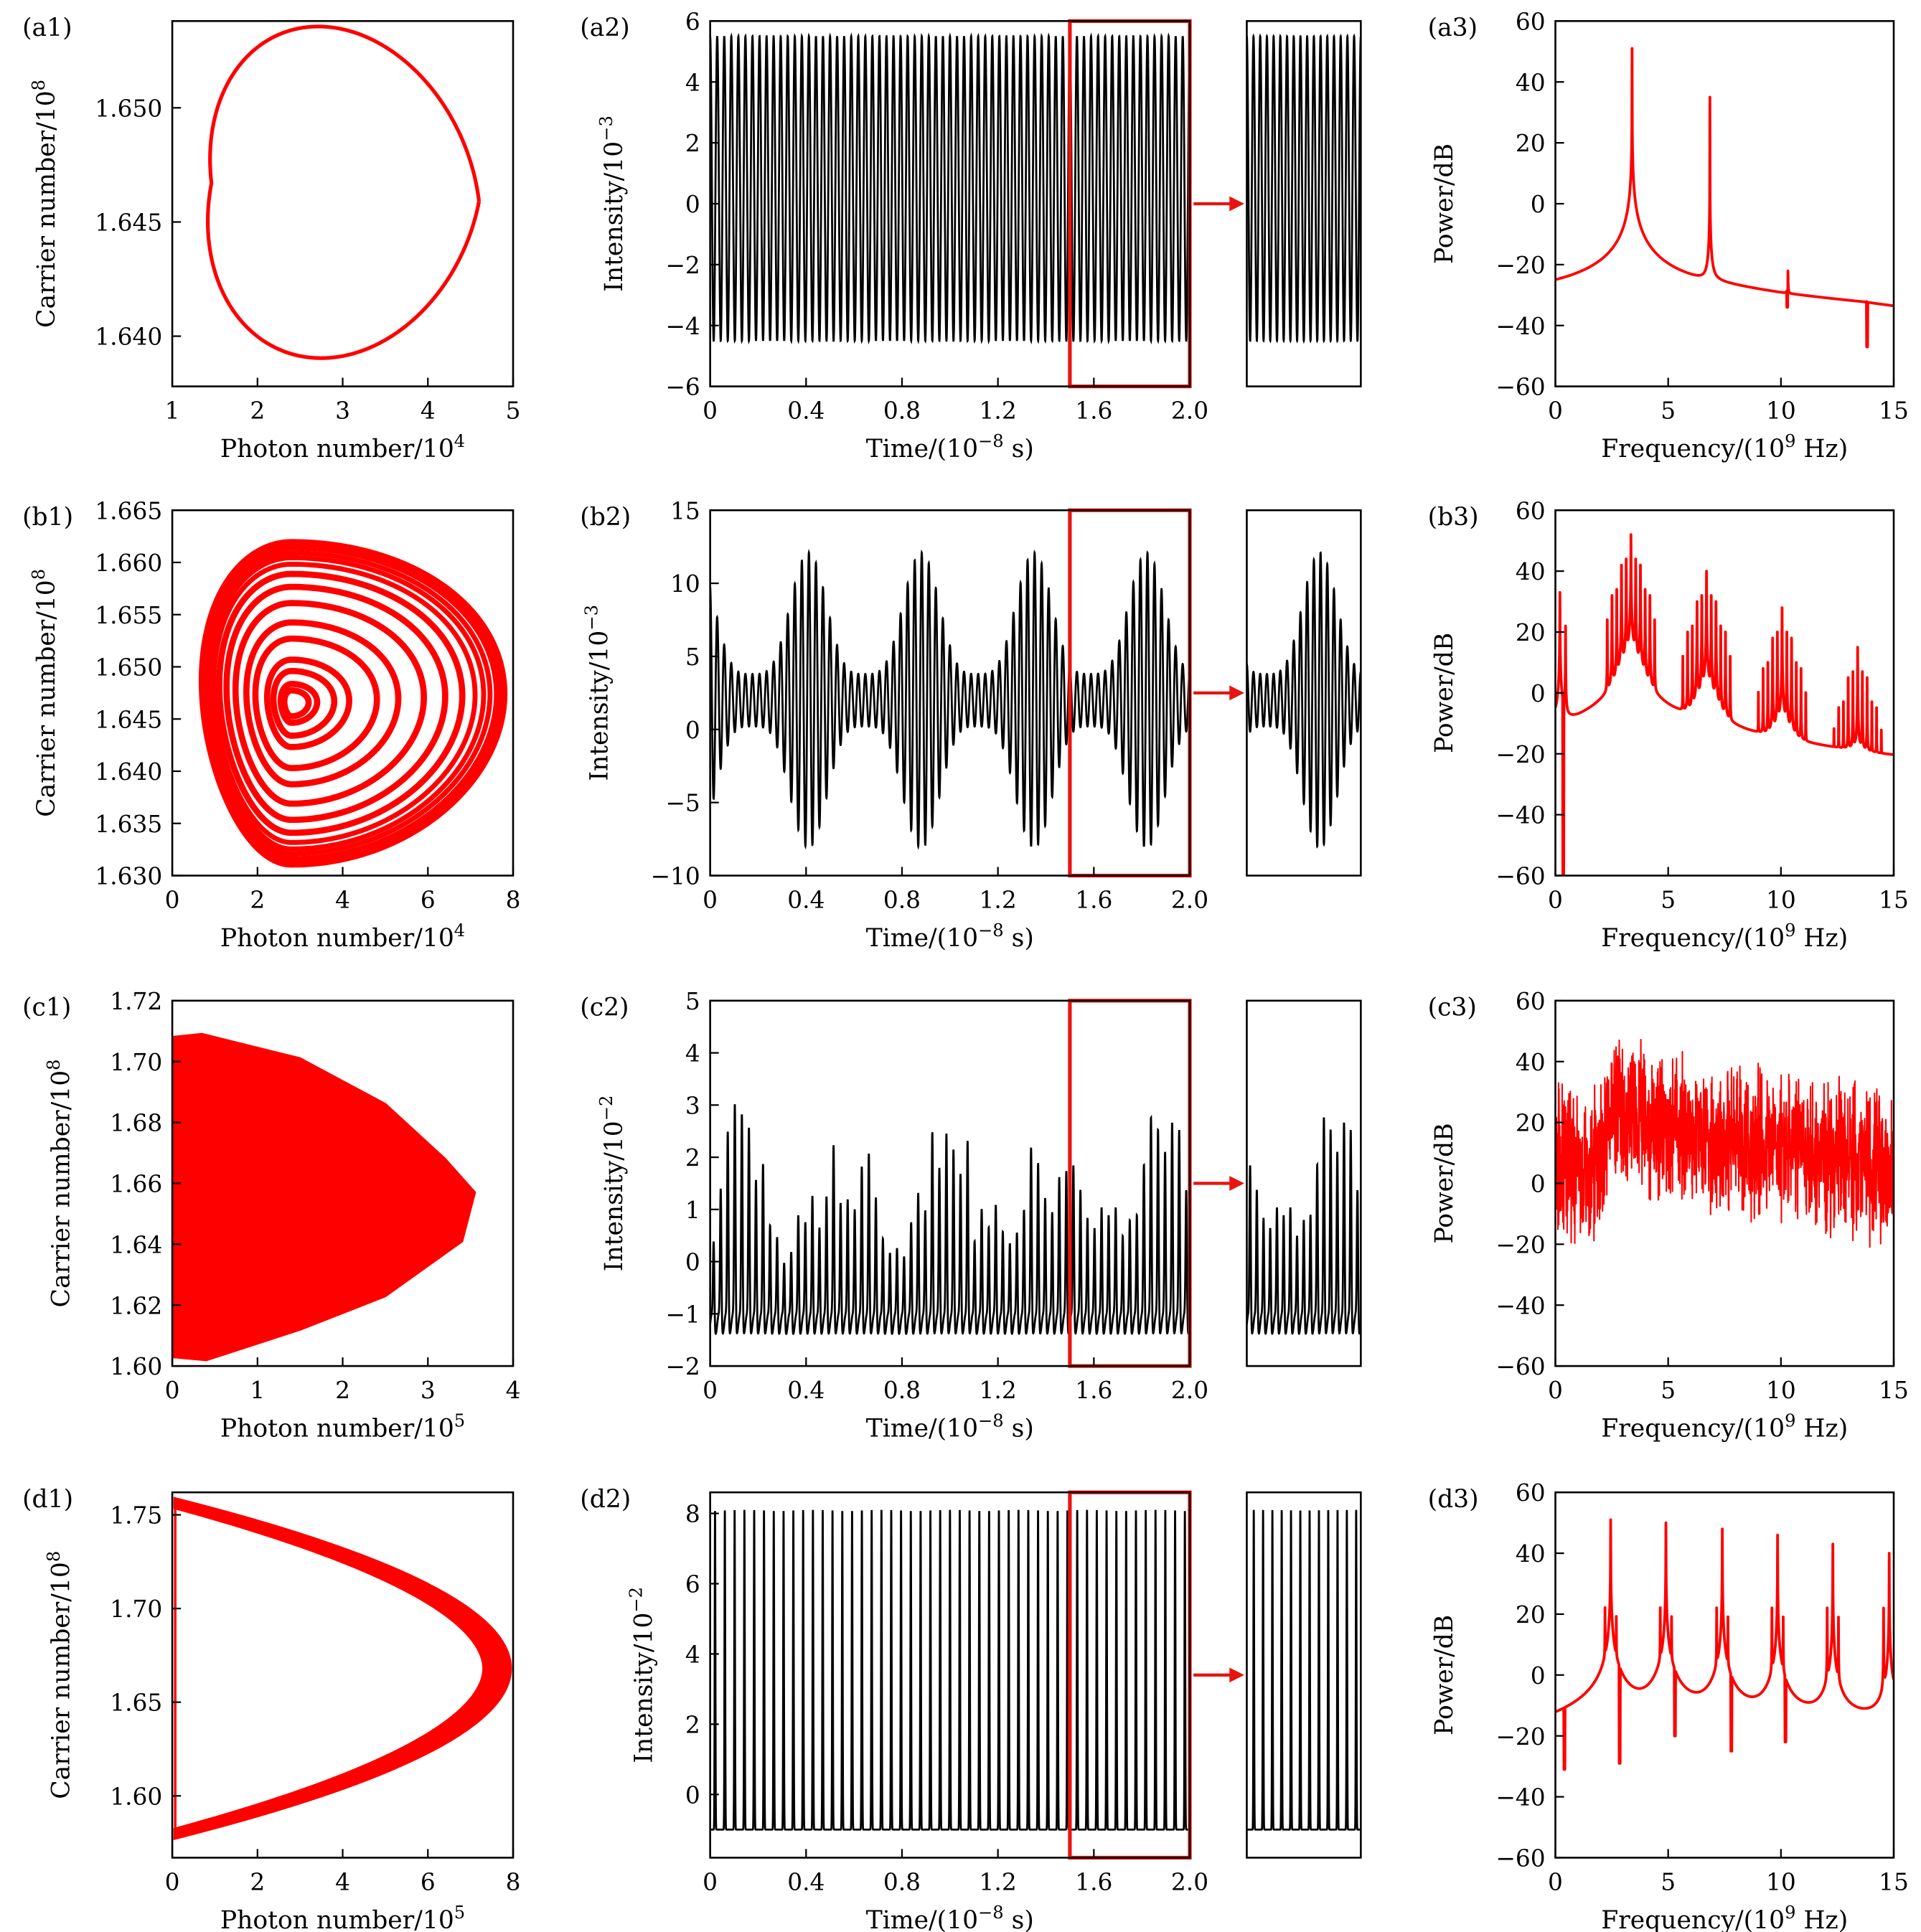  What do you see at coordinates (136, 1001) in the screenshot?
I see `y-tick-label: 1.72` at bounding box center [136, 1001].